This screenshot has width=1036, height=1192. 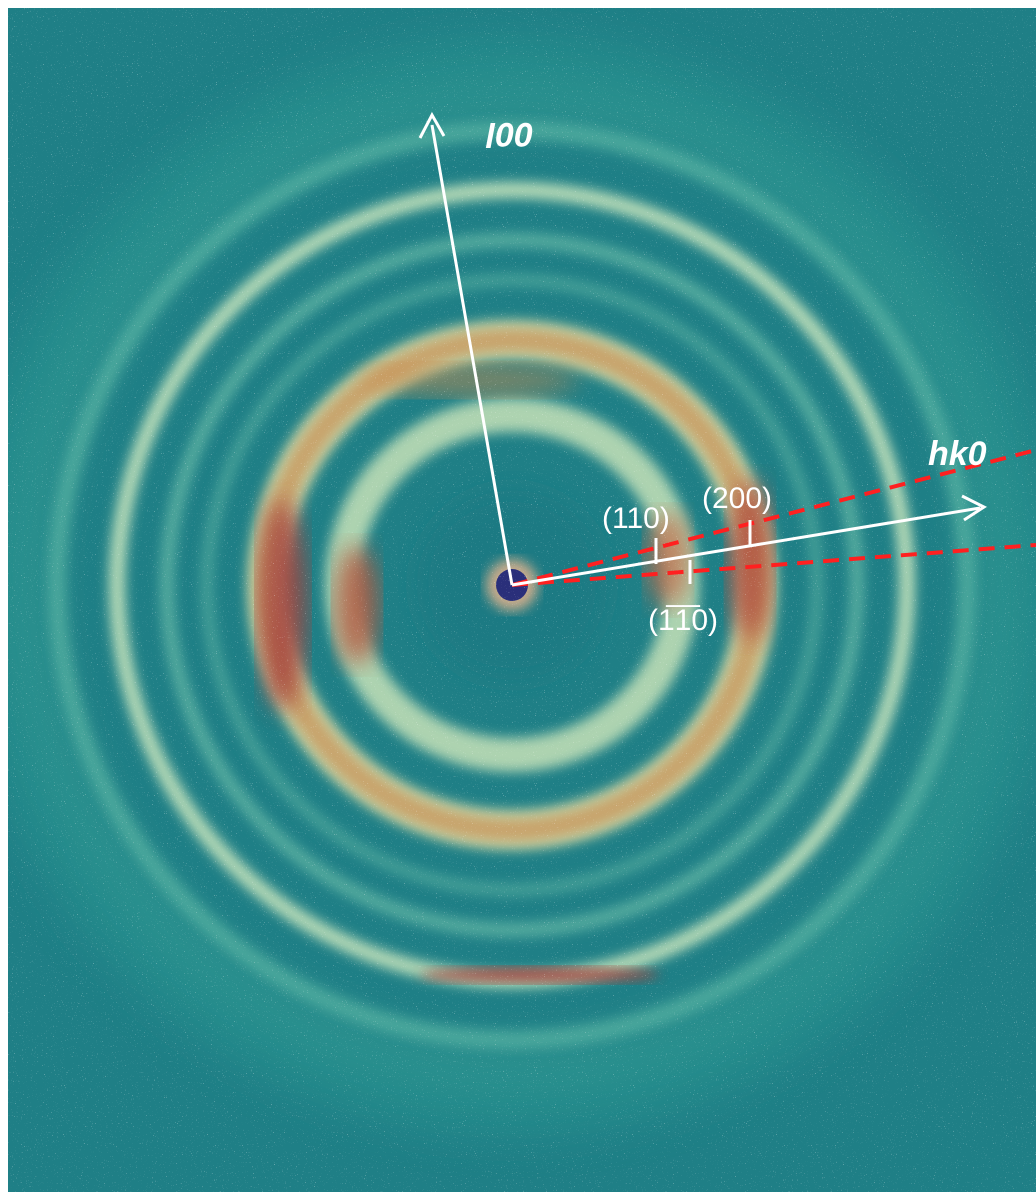 What do you see at coordinates (540, 975) in the screenshot?
I see `arc-bottom` at bounding box center [540, 975].